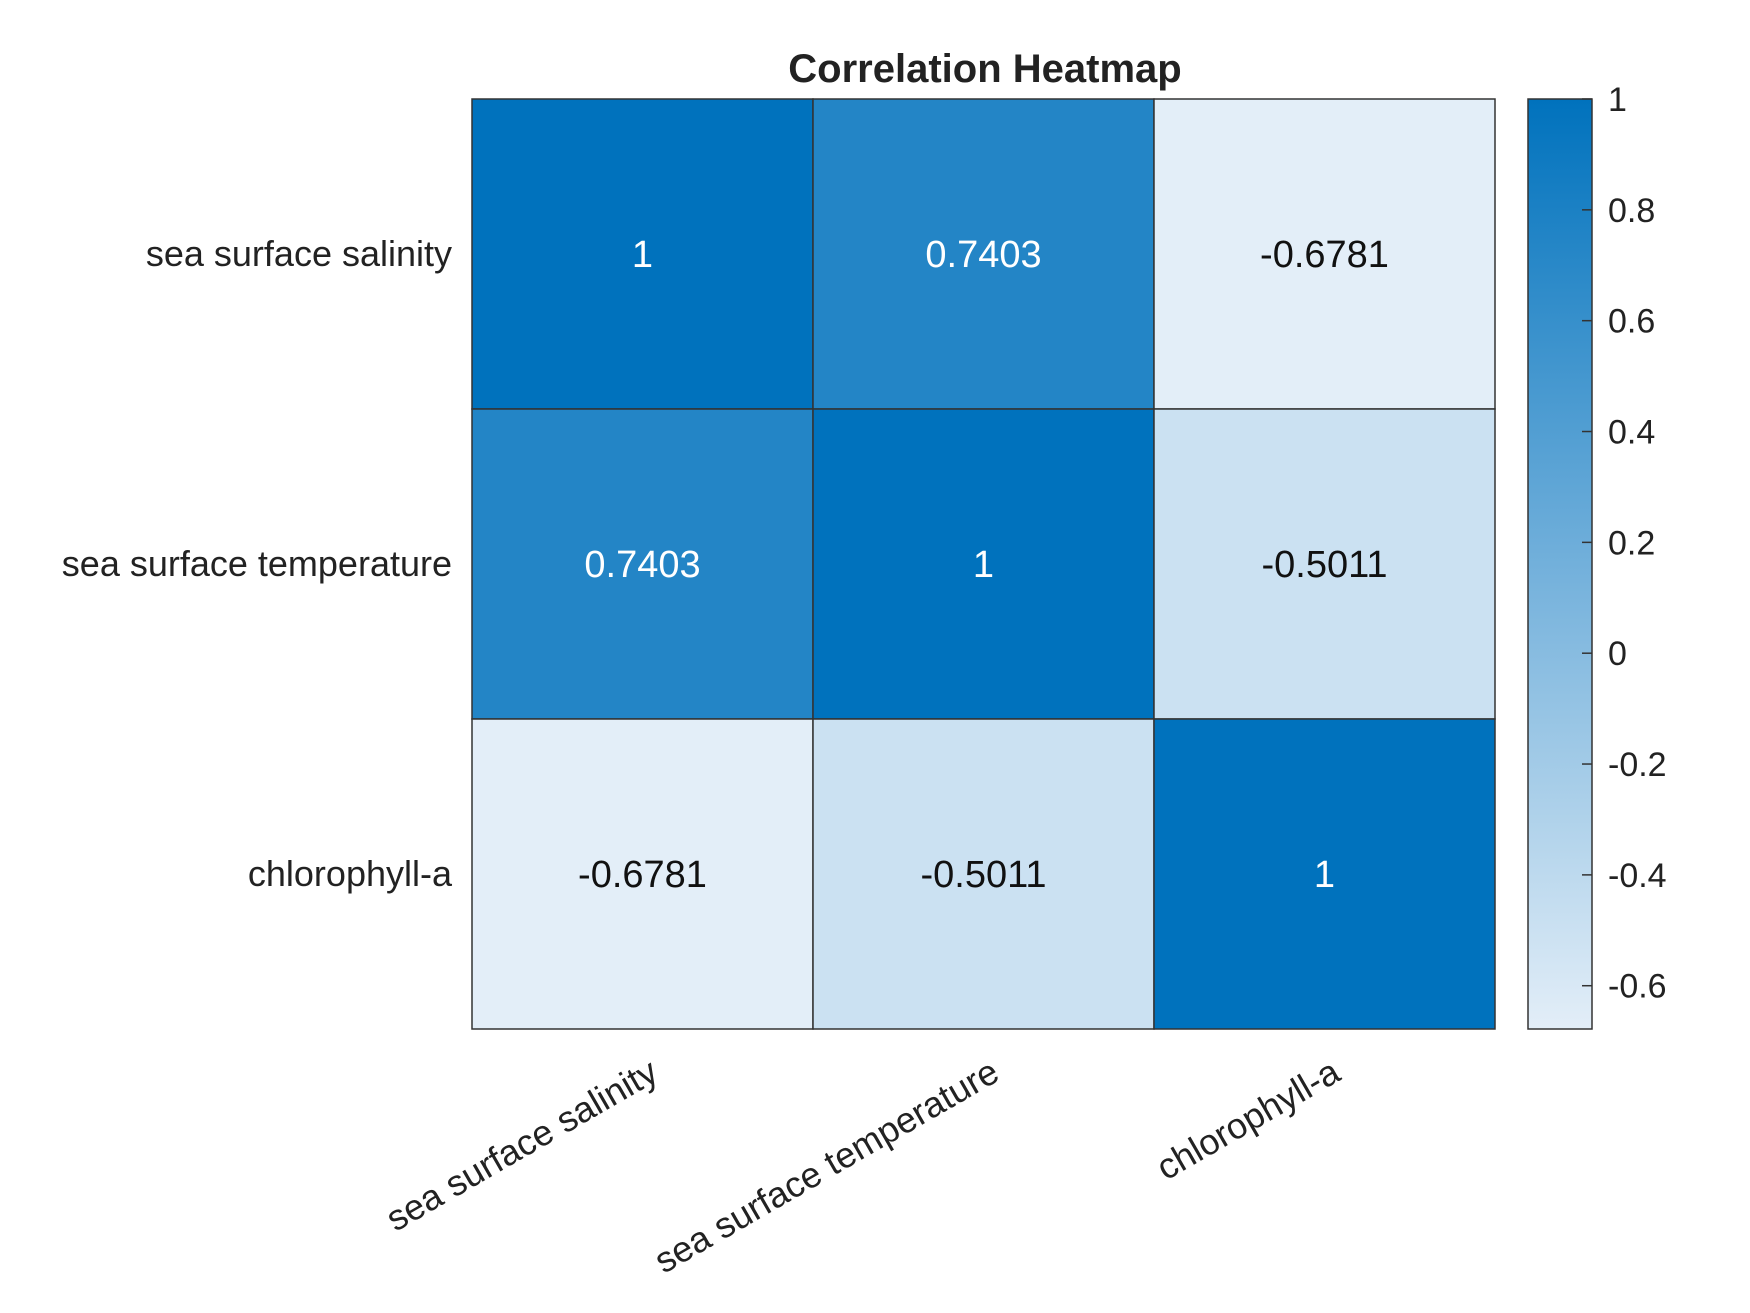 This screenshot has width=1750, height=1313. I want to click on colorbar-tick-label: 0, so click(1617, 654).